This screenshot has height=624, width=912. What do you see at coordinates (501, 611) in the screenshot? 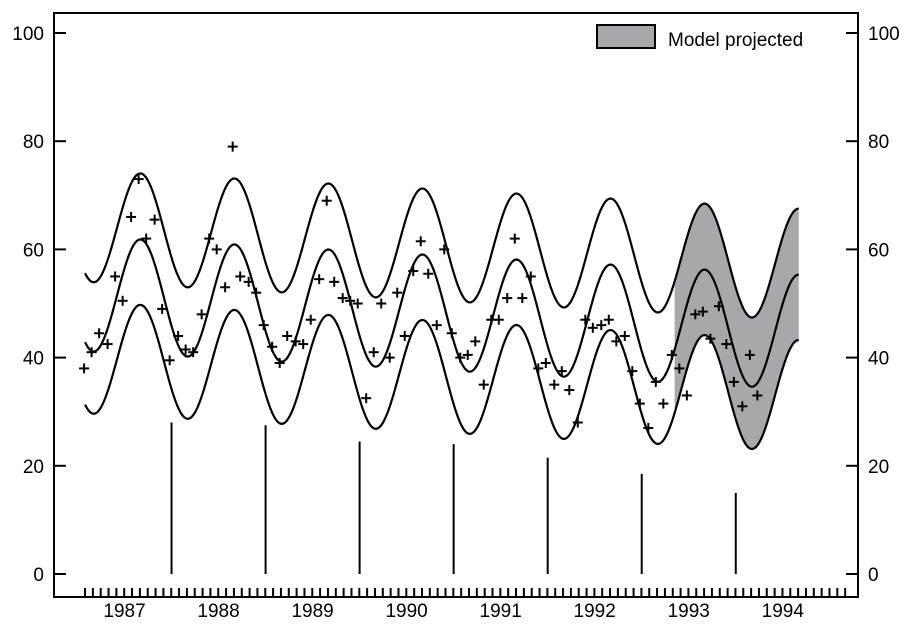
I see `x-tick-label: 1991` at bounding box center [501, 611].